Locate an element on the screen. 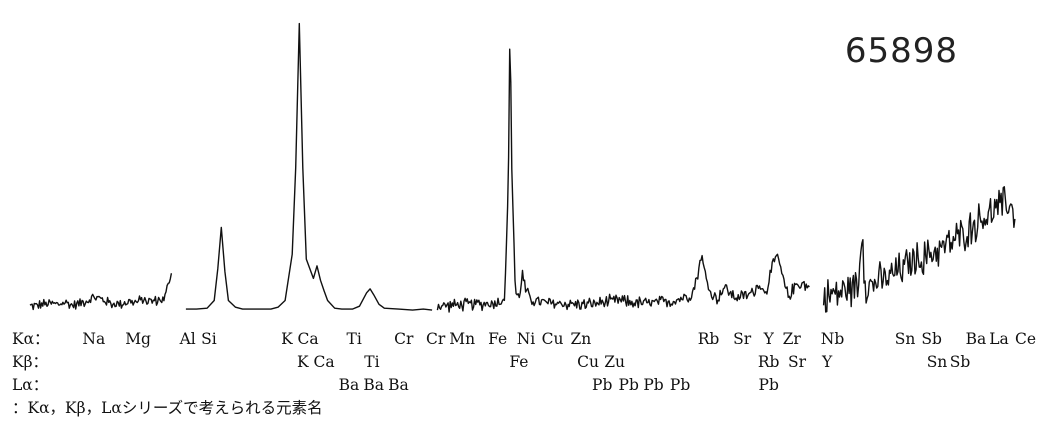 Image resolution: width=1037 pixels, height=421 pixels. element-label: Al is located at coordinates (187, 339).